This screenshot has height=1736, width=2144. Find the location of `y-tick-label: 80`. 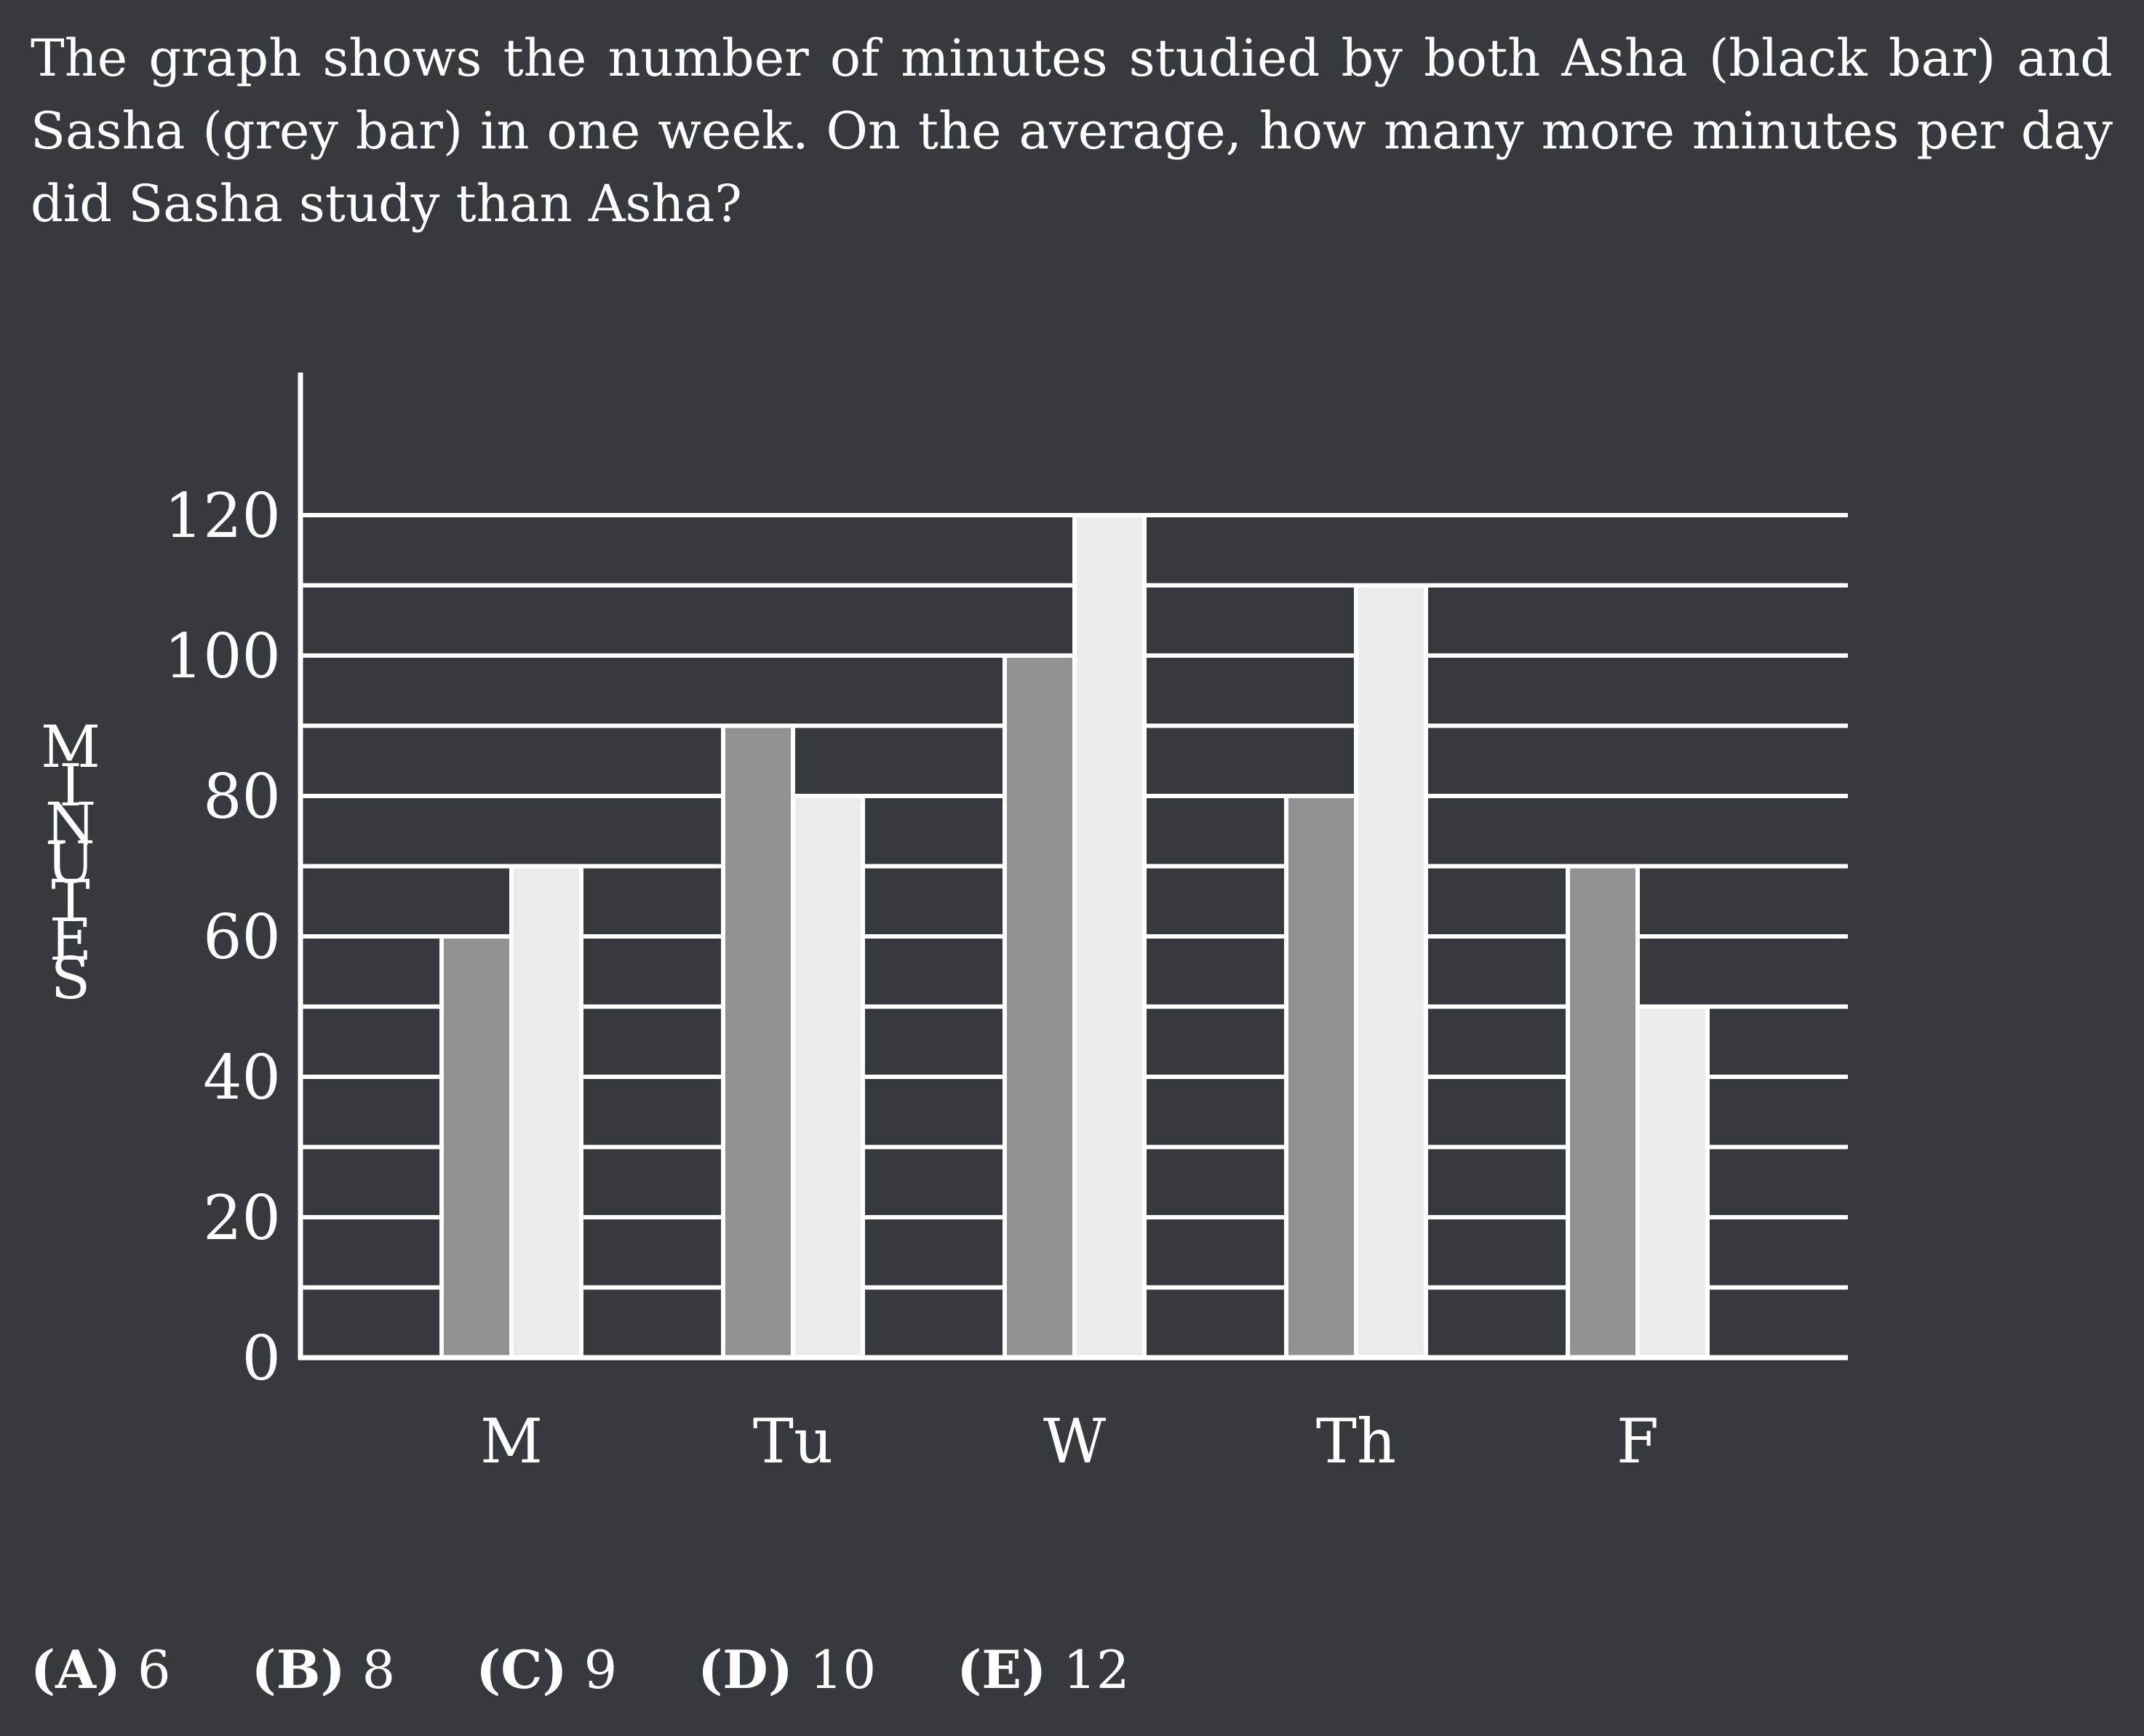

y-tick-label: 80 is located at coordinates (242, 797).